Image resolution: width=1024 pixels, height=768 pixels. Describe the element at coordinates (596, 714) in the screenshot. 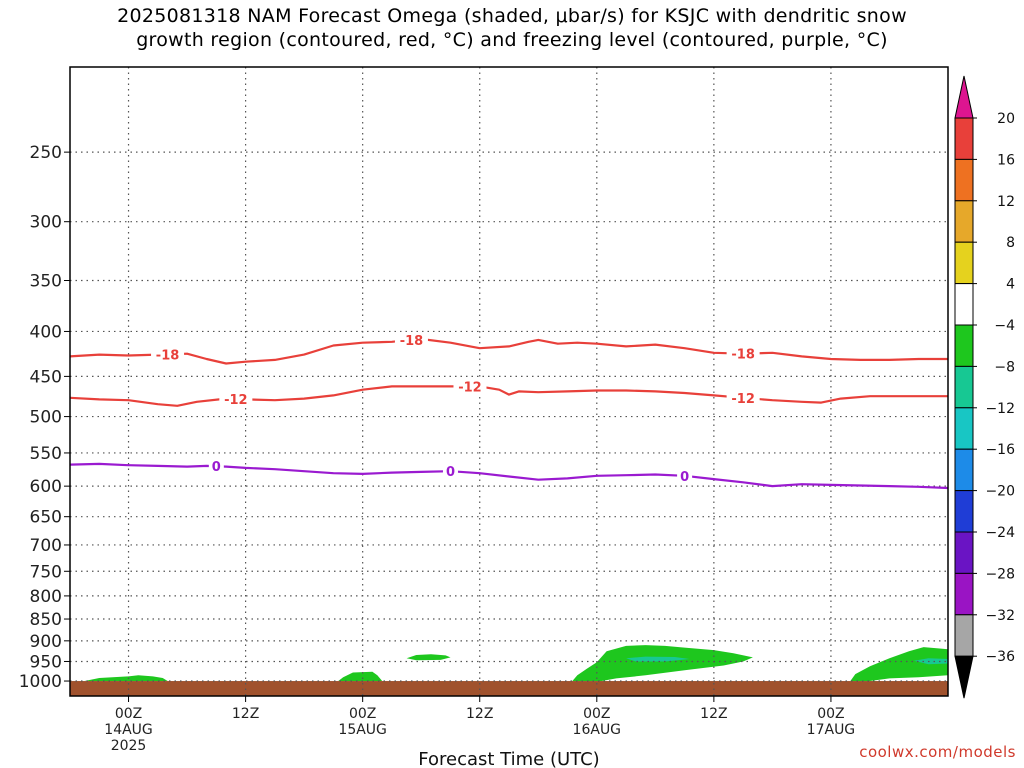

I see `x-tick-label-48: 00Z` at that location.